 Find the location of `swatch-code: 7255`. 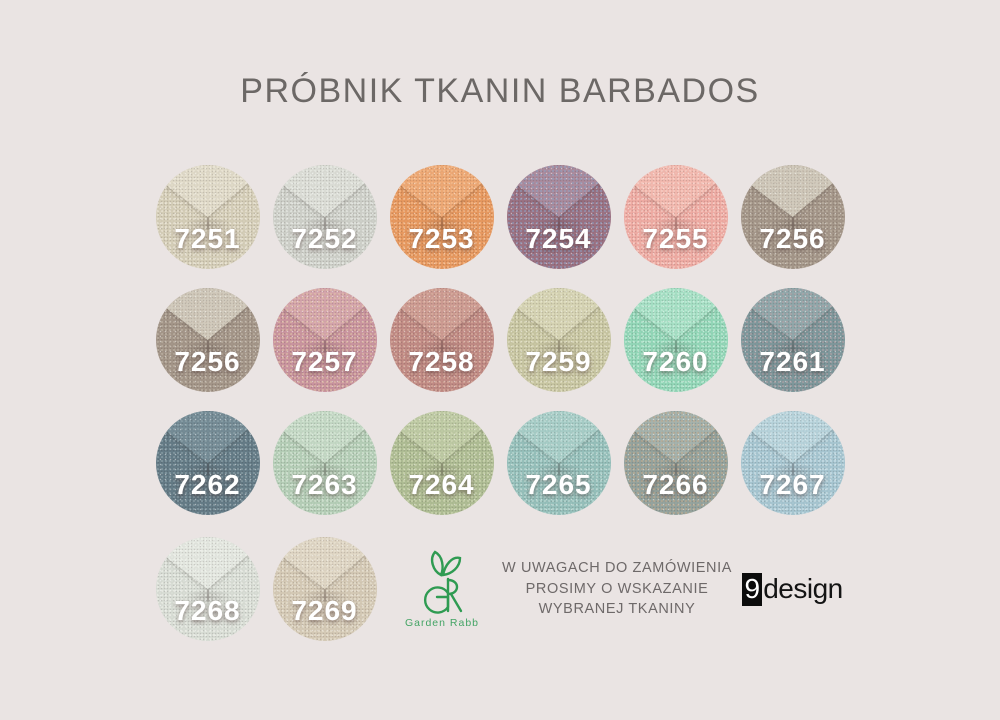

swatch-code: 7255 is located at coordinates (675, 238).